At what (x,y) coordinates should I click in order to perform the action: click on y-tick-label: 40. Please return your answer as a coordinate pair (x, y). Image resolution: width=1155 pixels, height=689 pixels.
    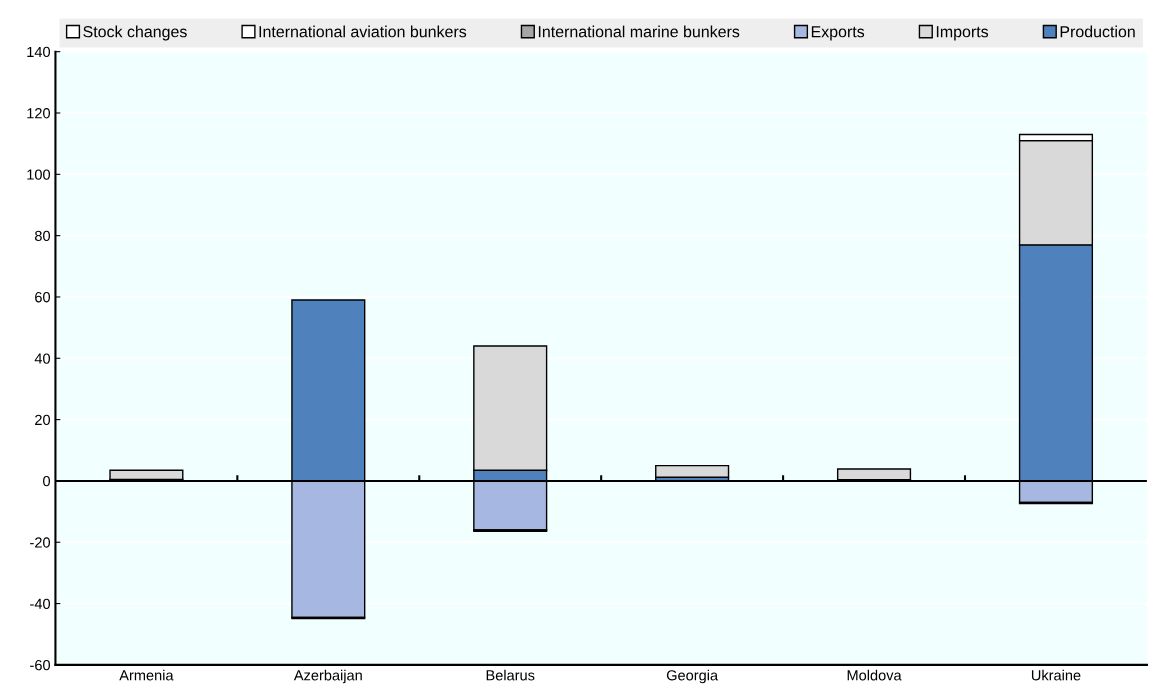
    Looking at the image, I should click on (42, 358).